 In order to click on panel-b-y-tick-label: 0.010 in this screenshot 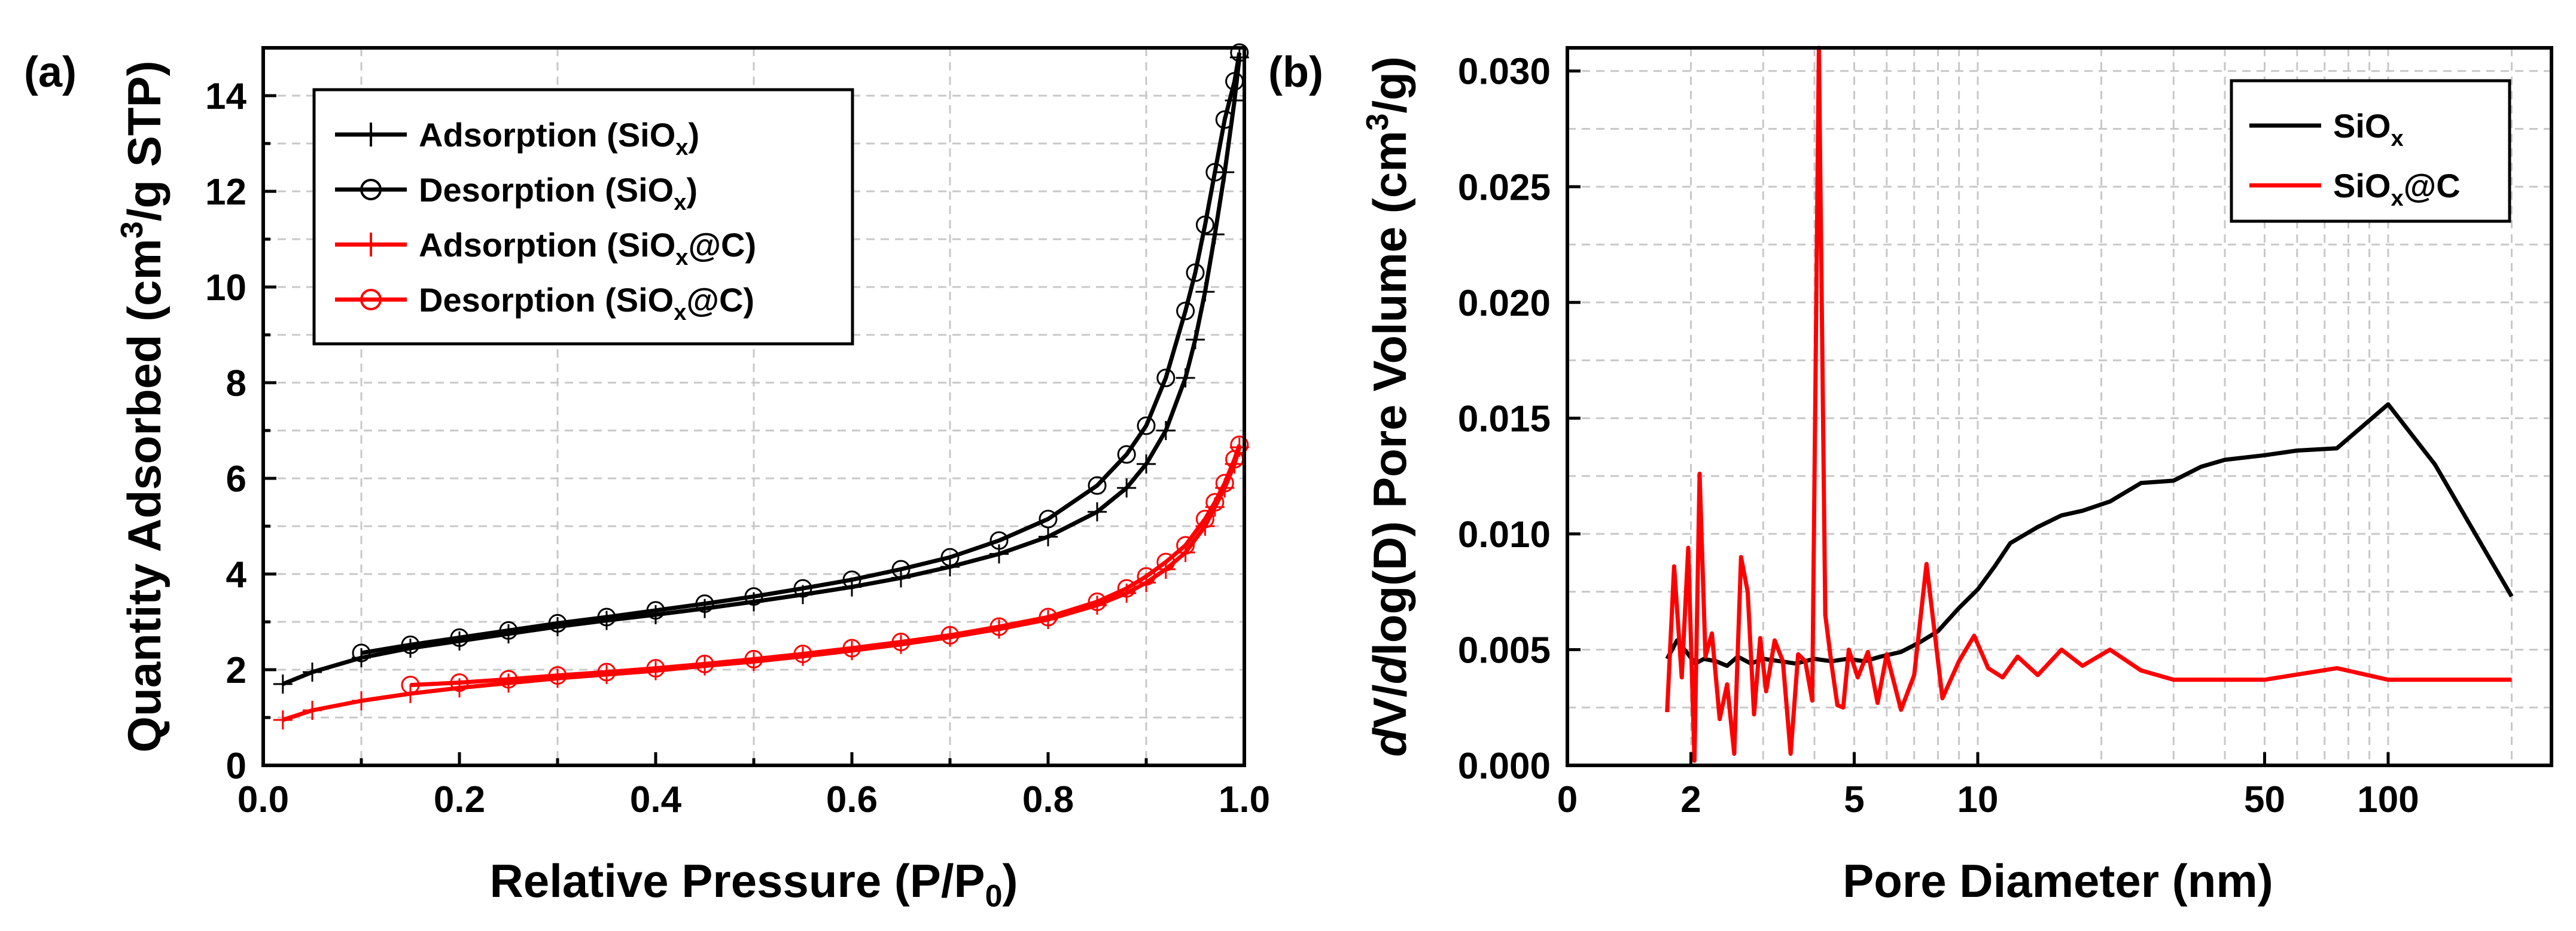, I will do `click(1504, 534)`.